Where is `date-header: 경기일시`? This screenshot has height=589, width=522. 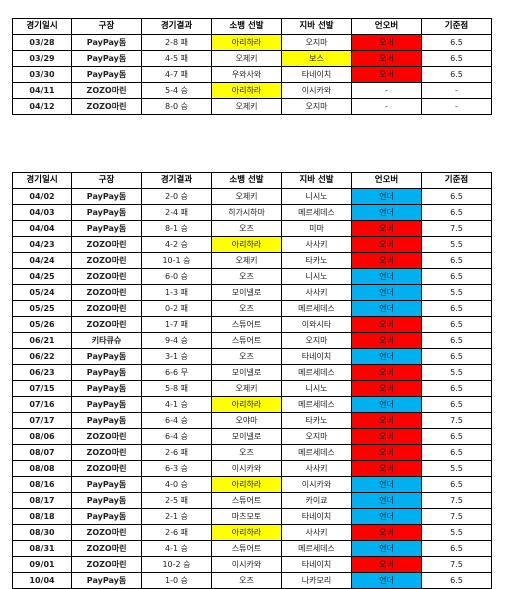 date-header: 경기일시 is located at coordinates (42, 180).